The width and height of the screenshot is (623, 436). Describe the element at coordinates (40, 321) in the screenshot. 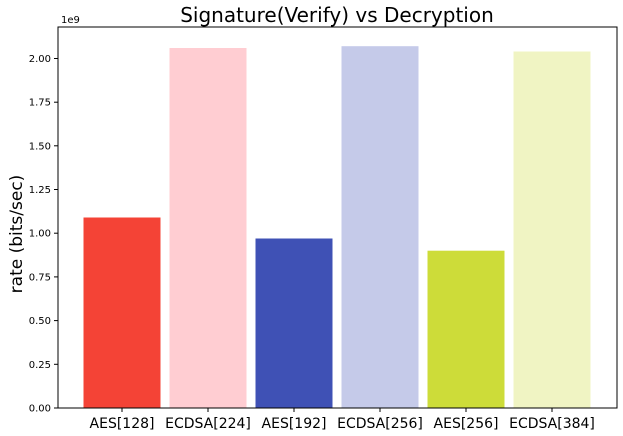

I see `y-tick-label: 0.50` at that location.